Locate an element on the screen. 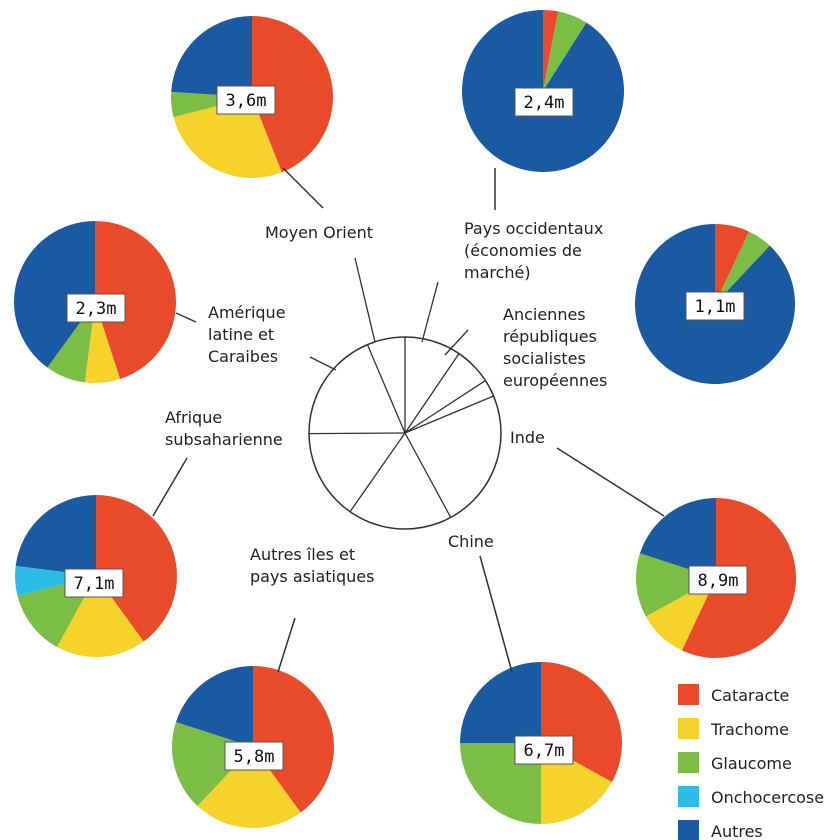 This screenshot has height=840, width=840. region-label-line: latine et is located at coordinates (241, 334).